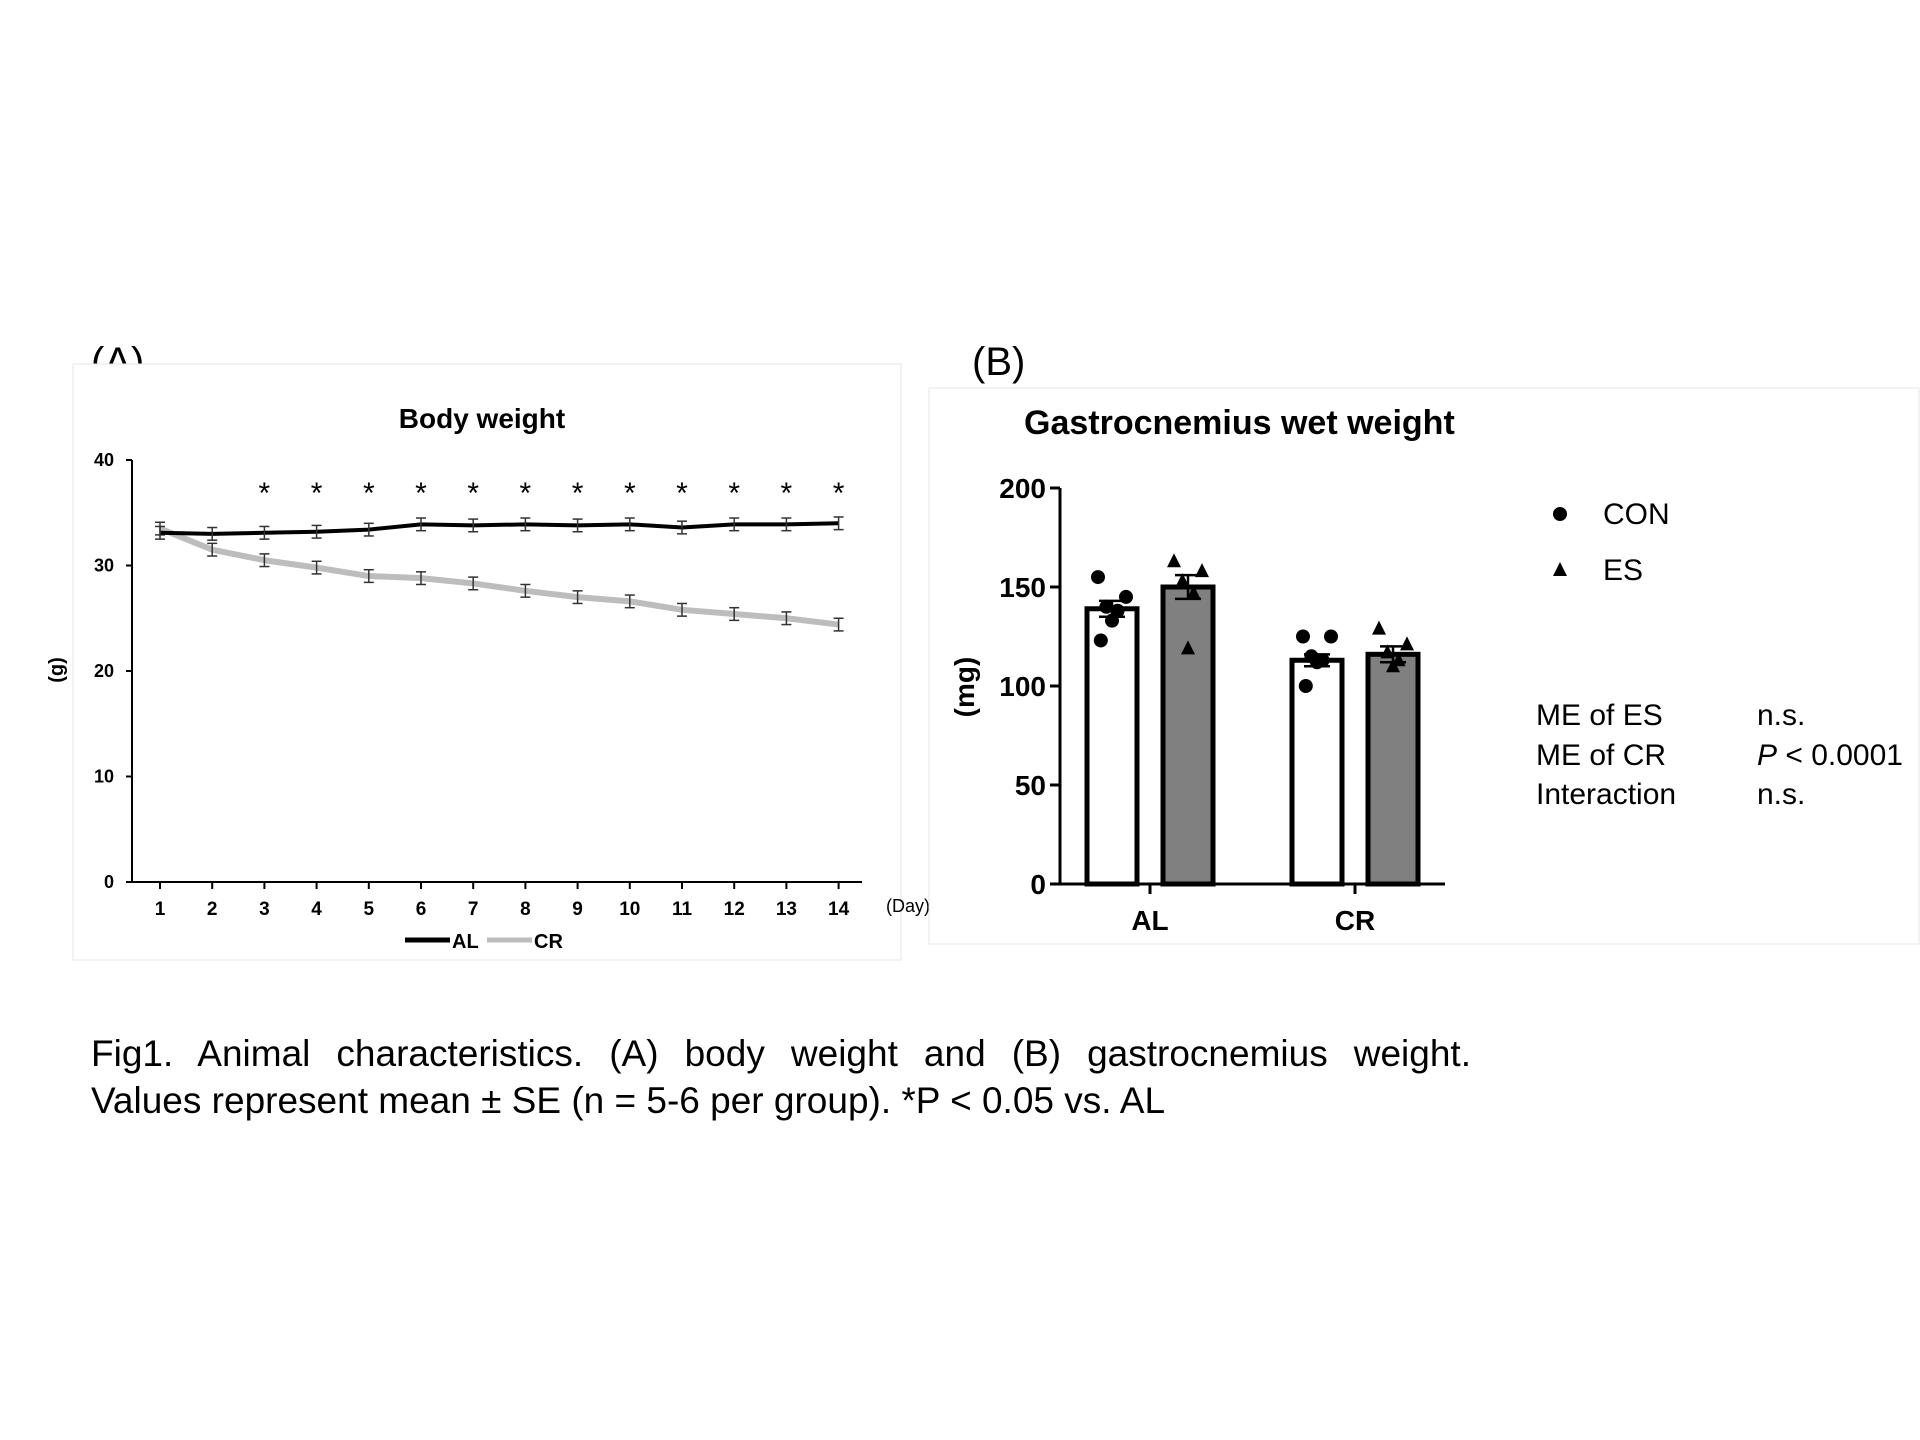  I want to click on legend-al-label: AL, so click(465, 942).